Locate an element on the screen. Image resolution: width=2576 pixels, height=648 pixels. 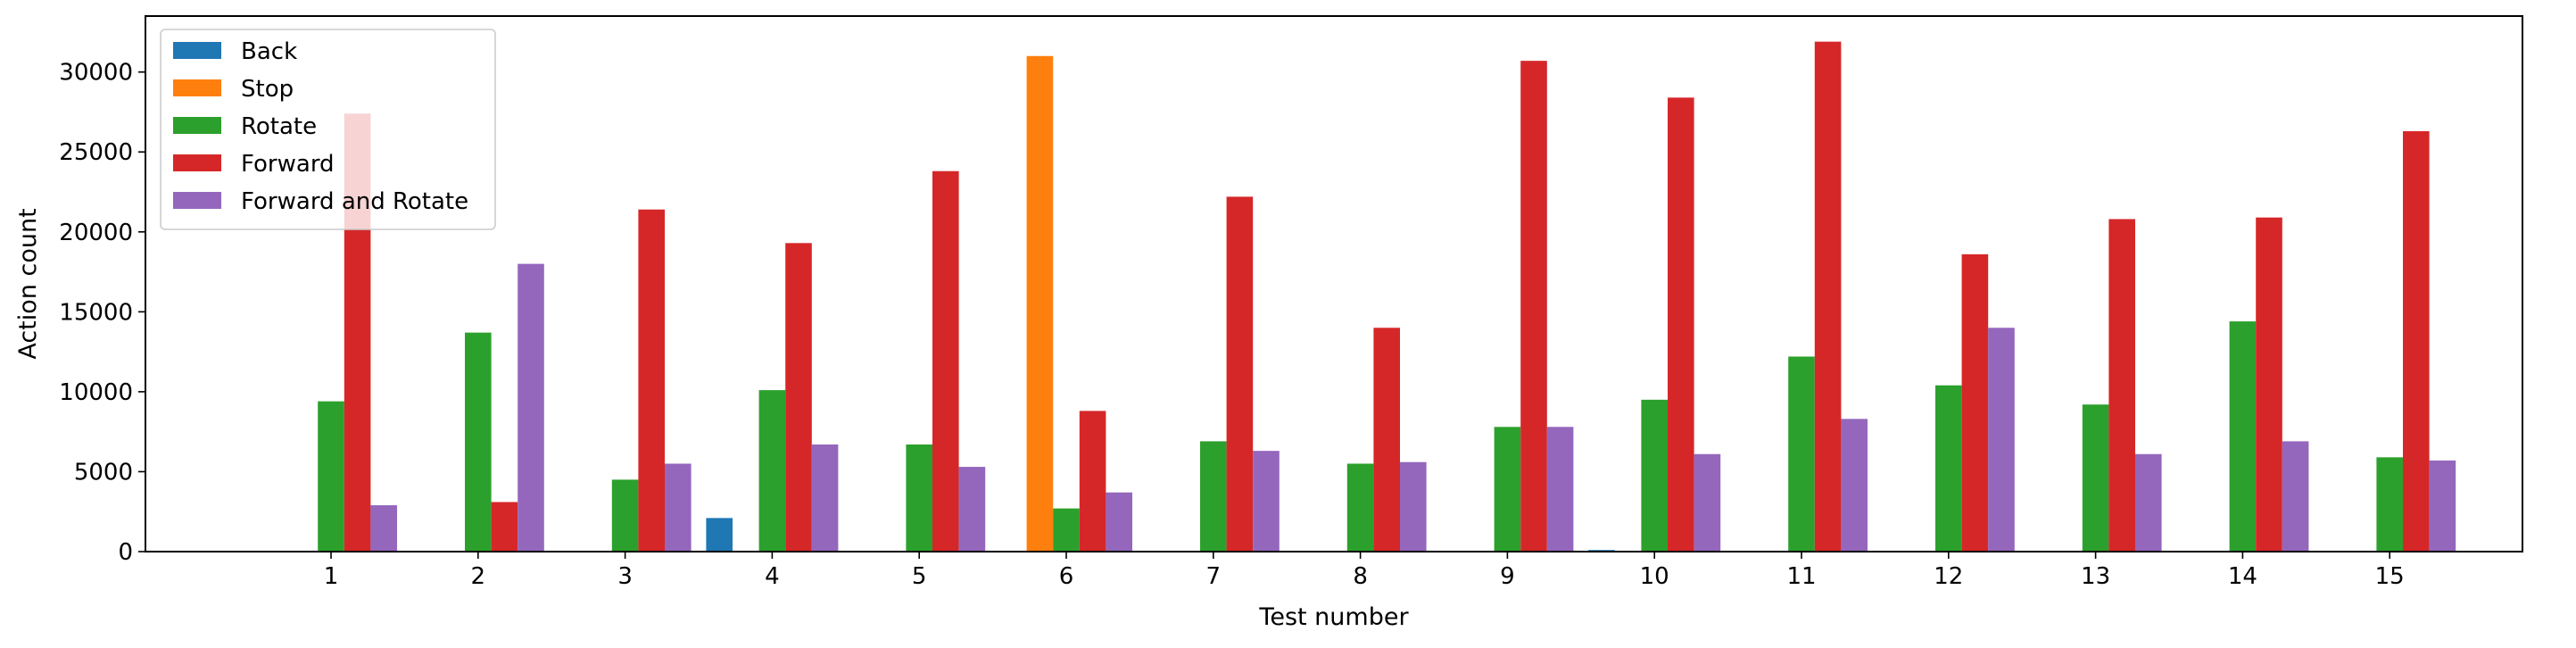
legend-box is located at coordinates (328, 129).